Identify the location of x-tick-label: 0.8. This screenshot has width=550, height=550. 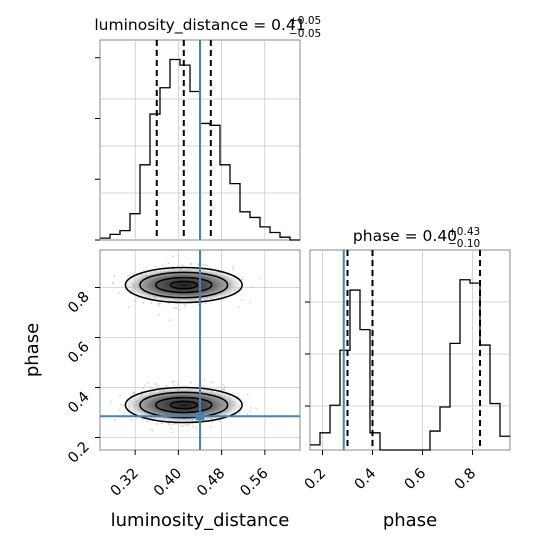
(466, 480).